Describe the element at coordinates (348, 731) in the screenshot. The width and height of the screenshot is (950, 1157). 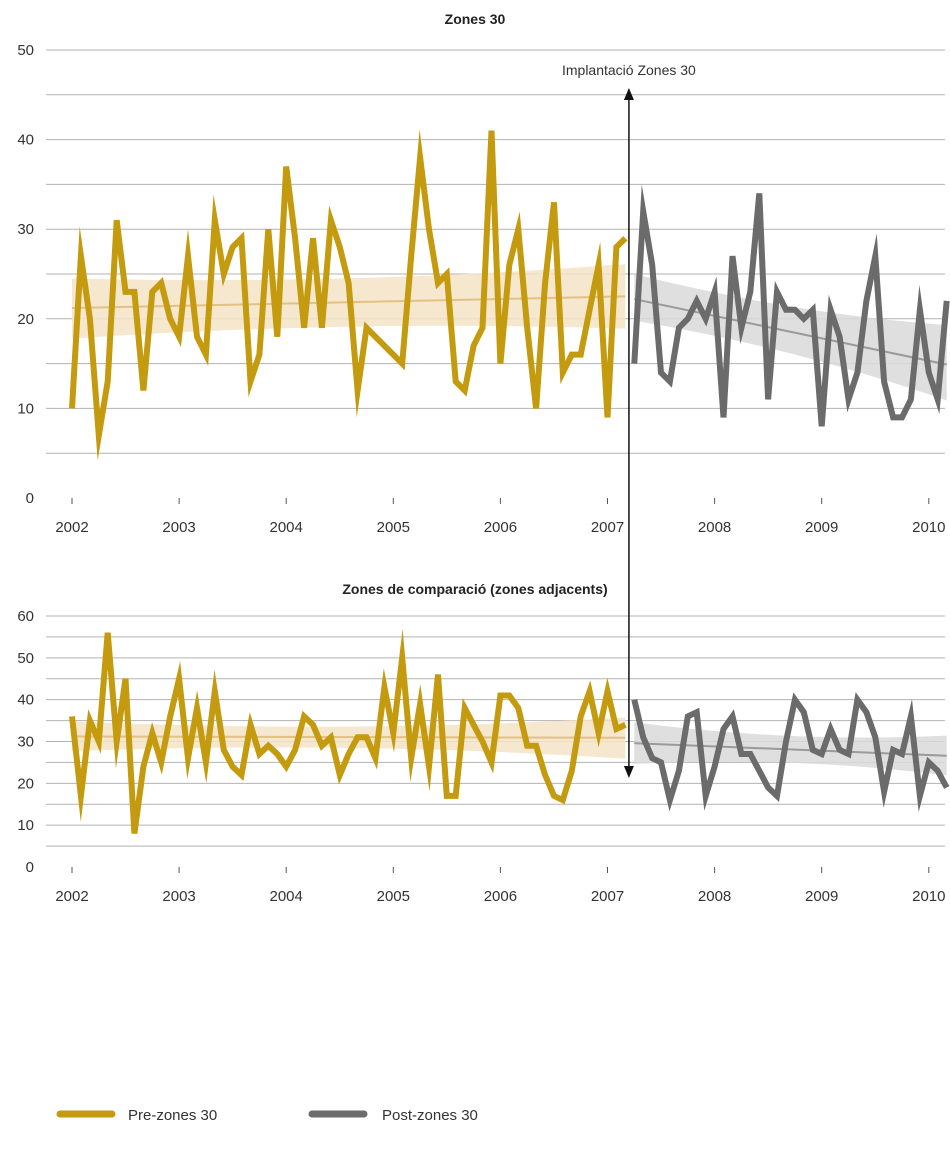
I see `pre-zones-30-line` at that location.